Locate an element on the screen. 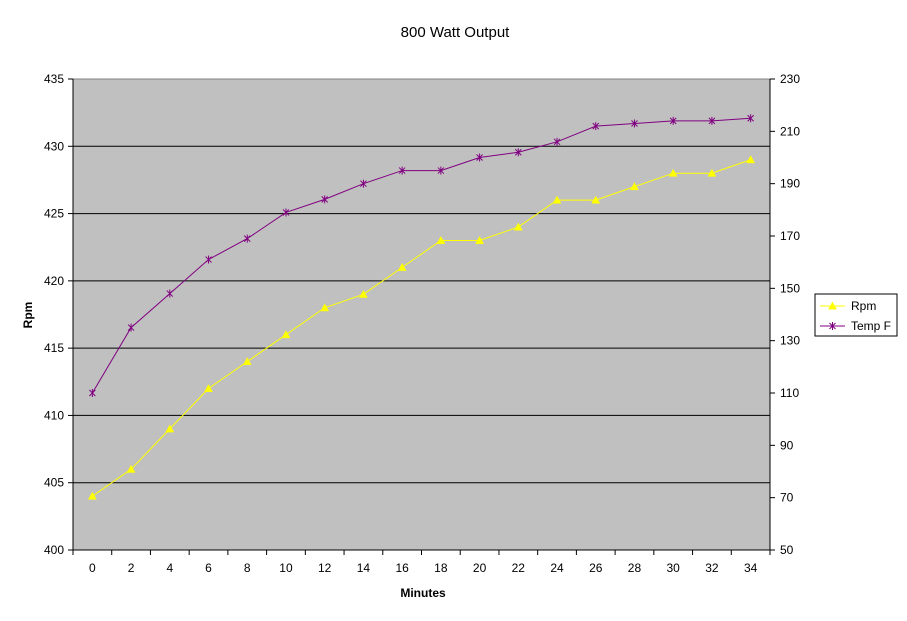 The image size is (907, 621). left-tick-label: 425 is located at coordinates (54, 214).